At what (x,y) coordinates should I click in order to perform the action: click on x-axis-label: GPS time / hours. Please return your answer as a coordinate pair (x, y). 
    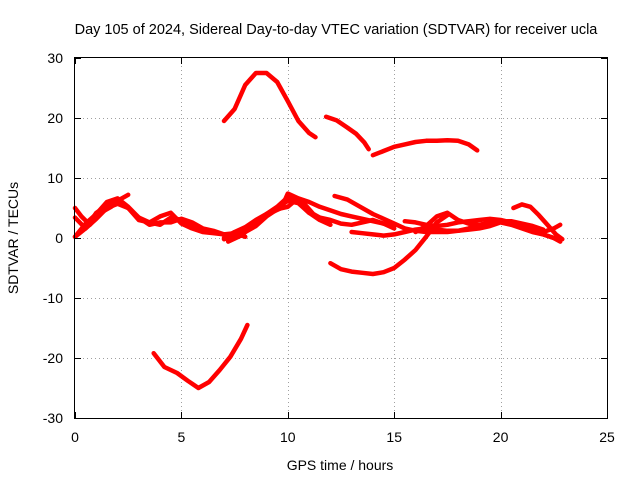
    Looking at the image, I should click on (340, 465).